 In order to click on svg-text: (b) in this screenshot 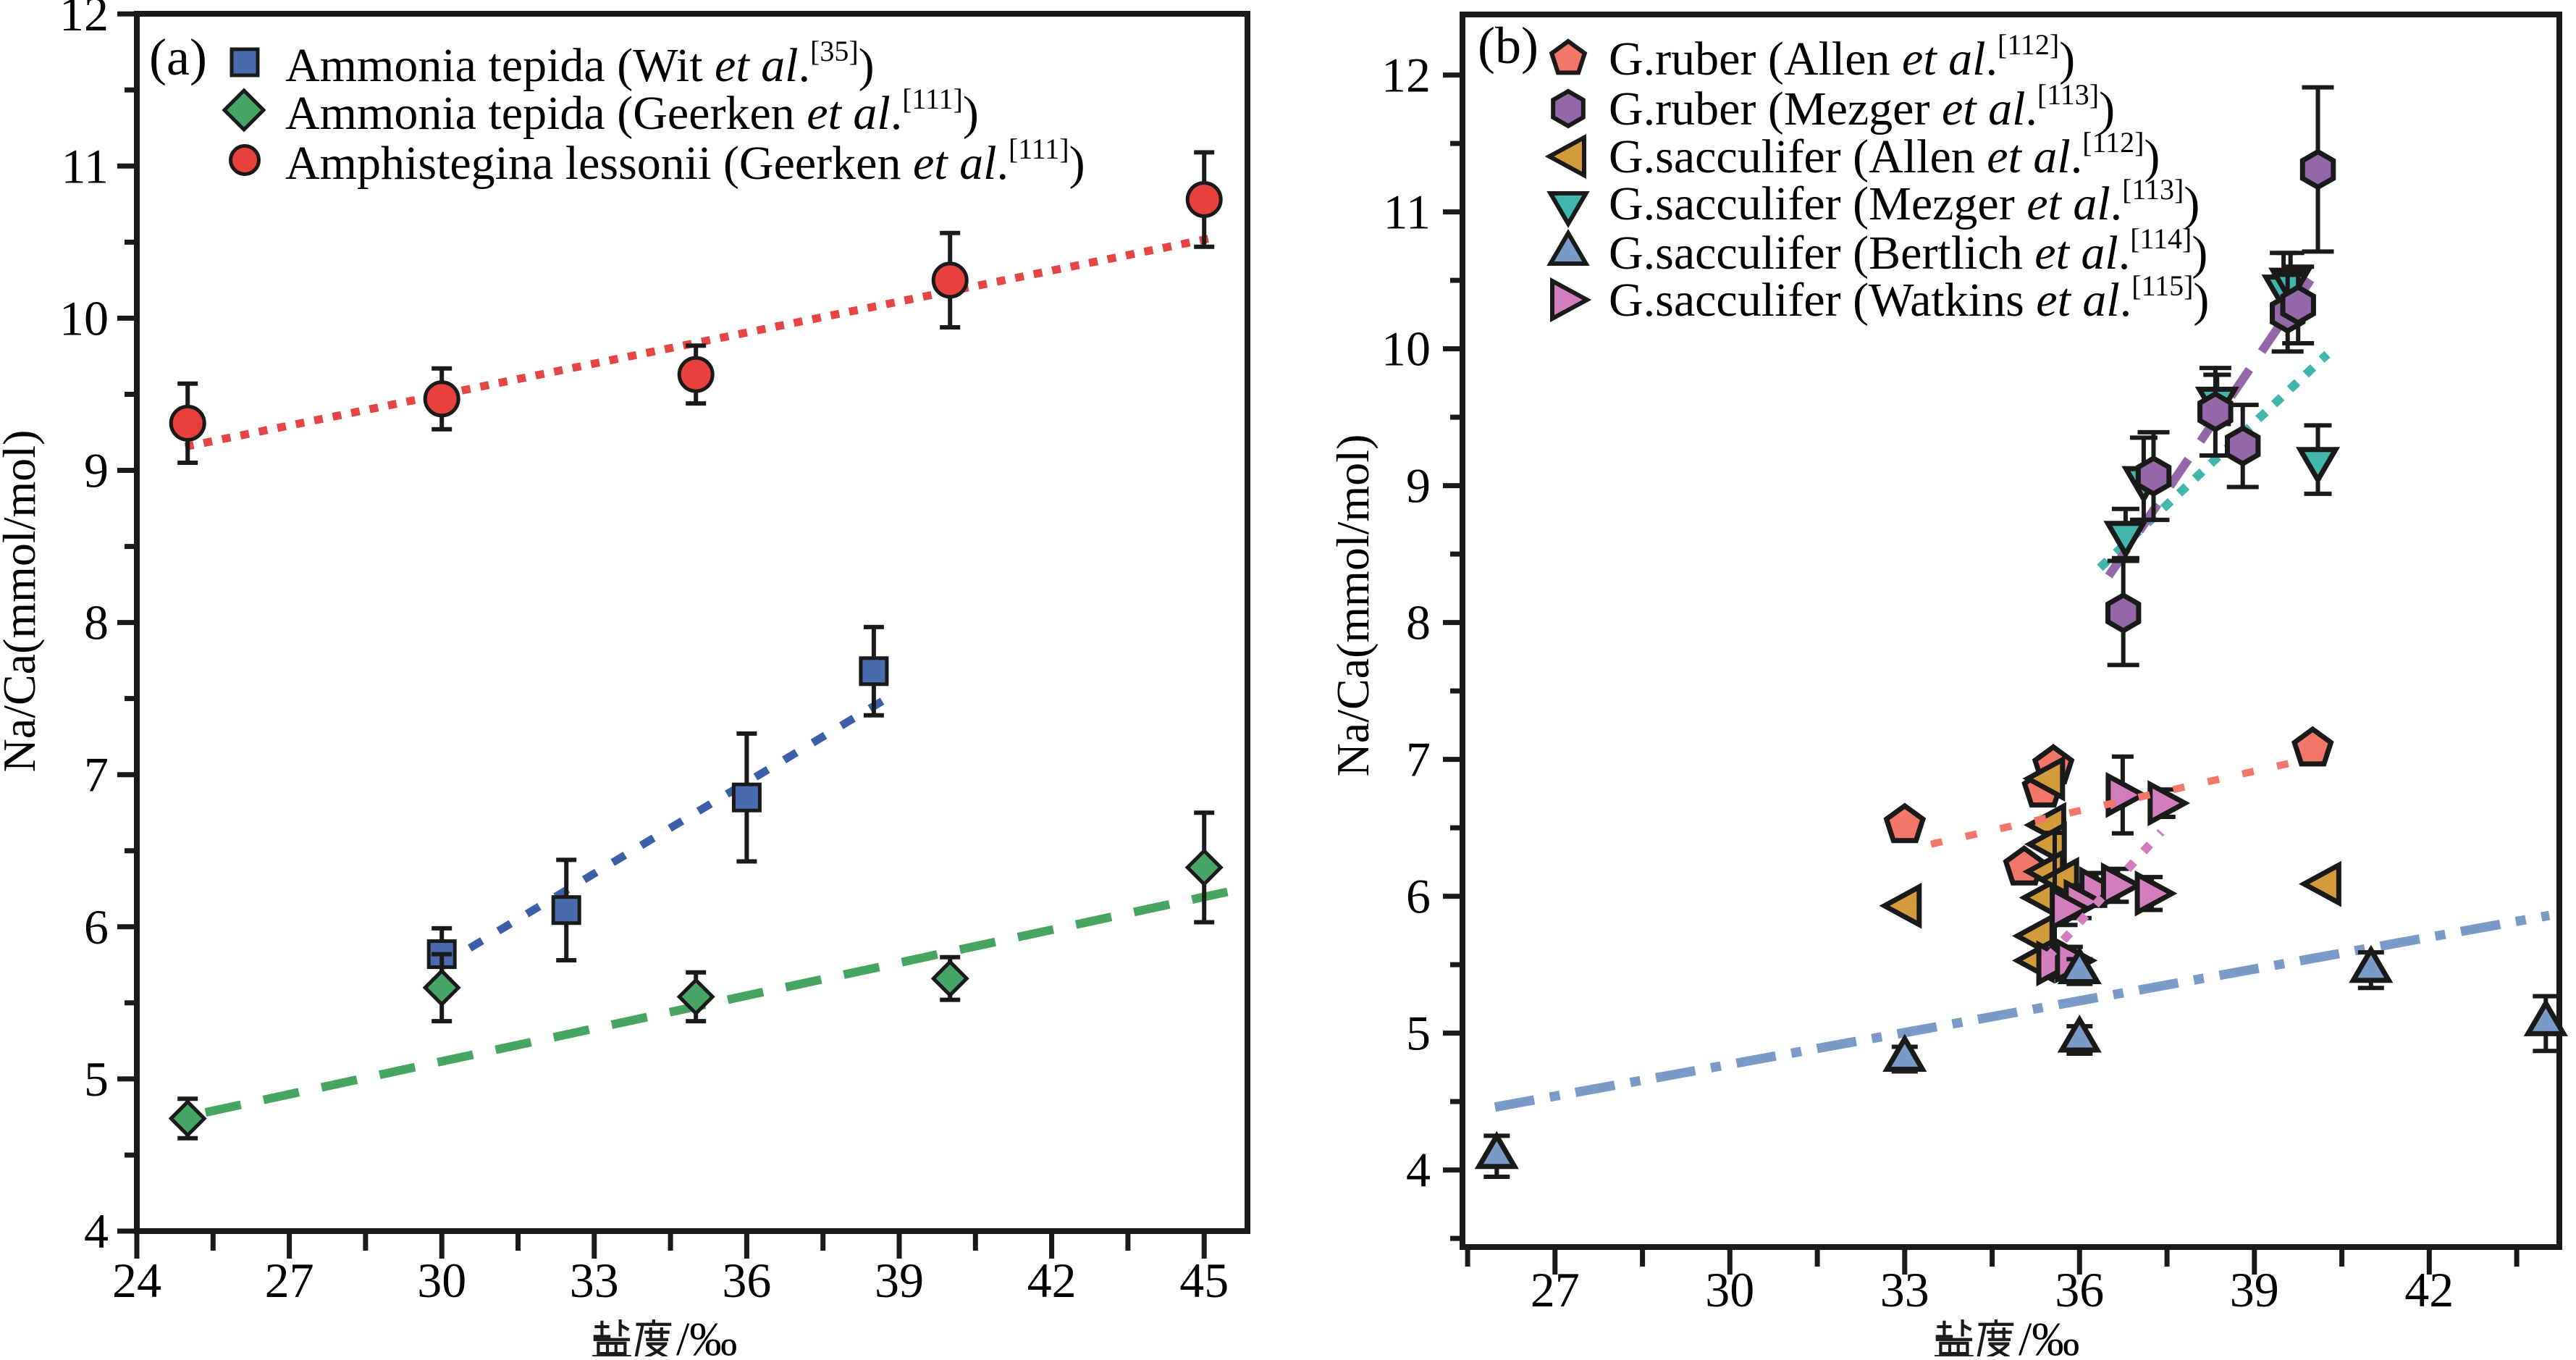, I will do `click(1508, 46)`.